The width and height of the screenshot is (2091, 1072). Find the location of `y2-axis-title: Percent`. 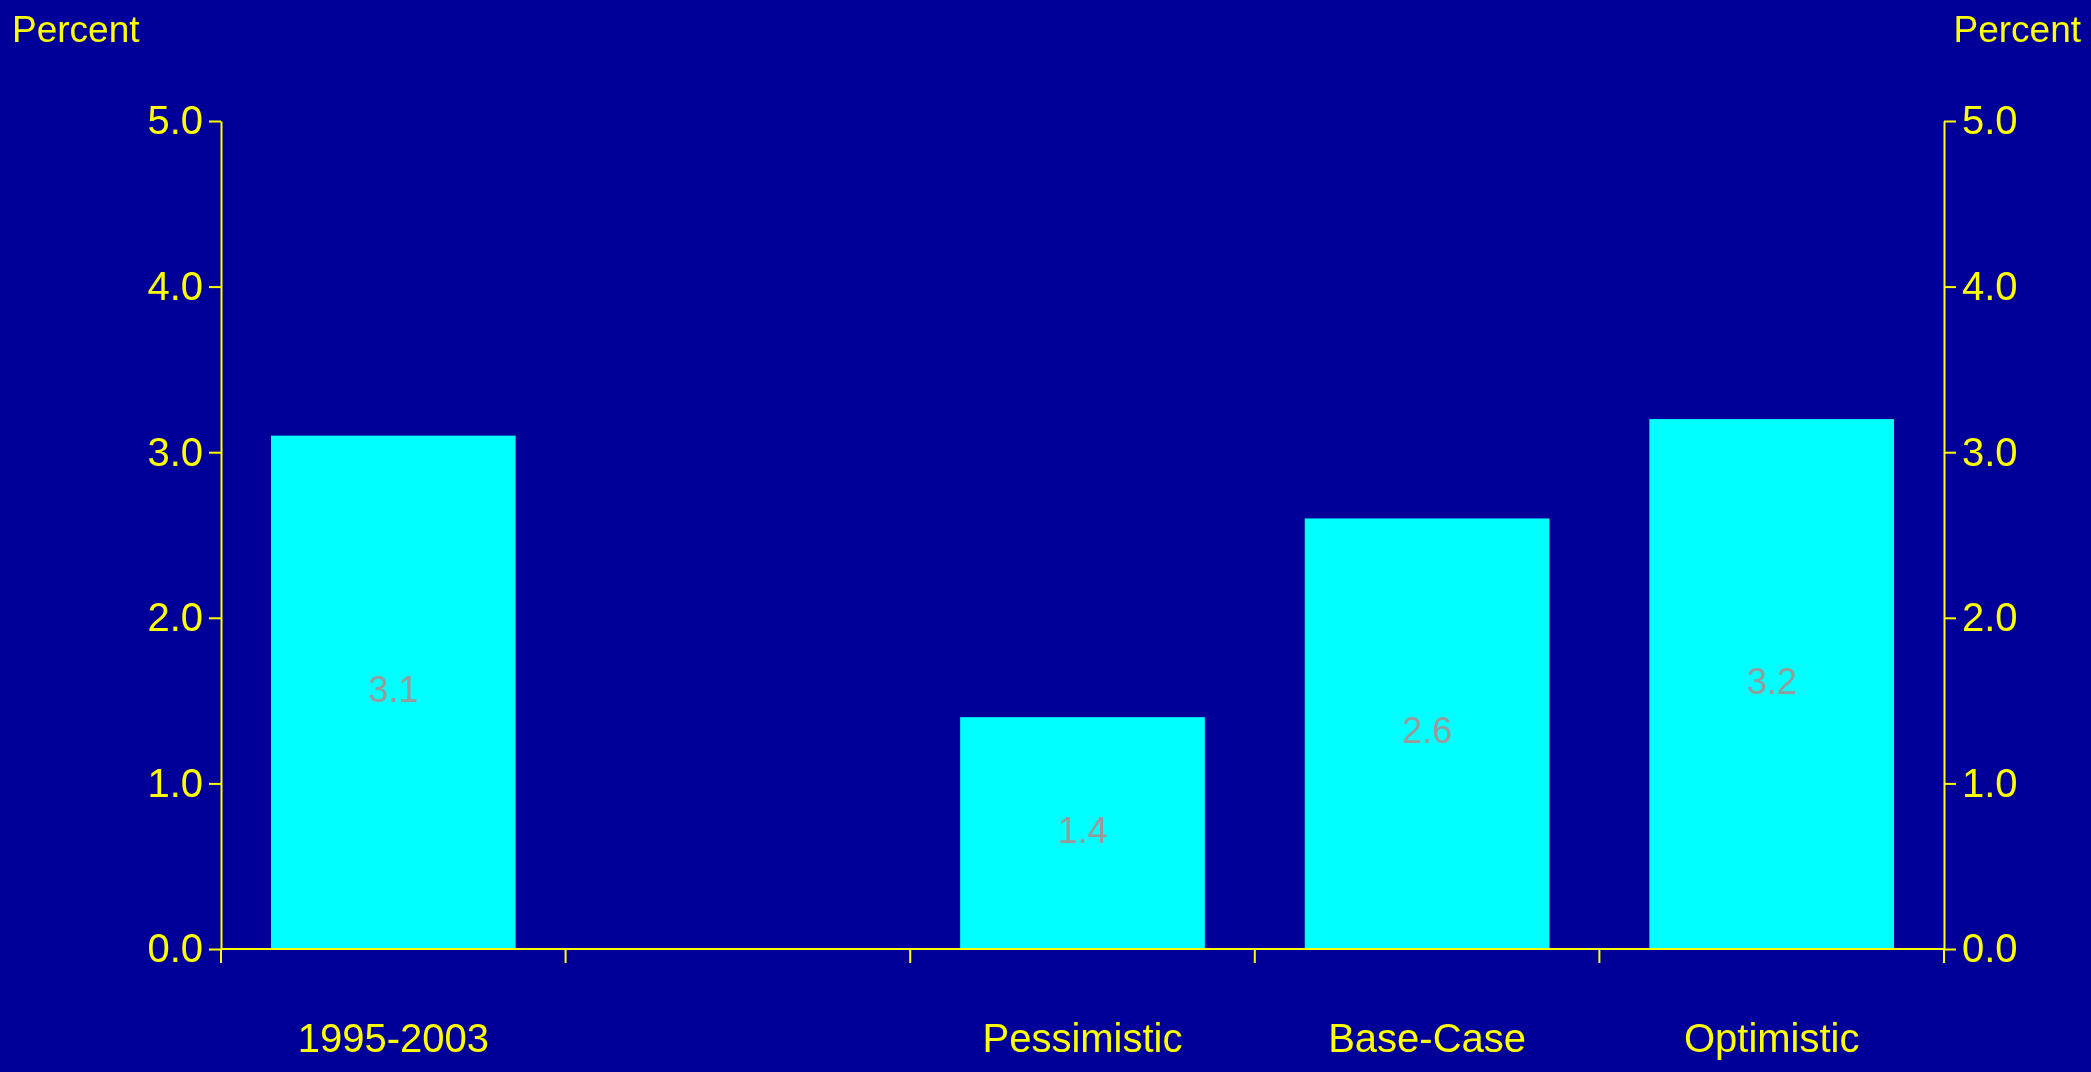

y2-axis-title: Percent is located at coordinates (2017, 29).